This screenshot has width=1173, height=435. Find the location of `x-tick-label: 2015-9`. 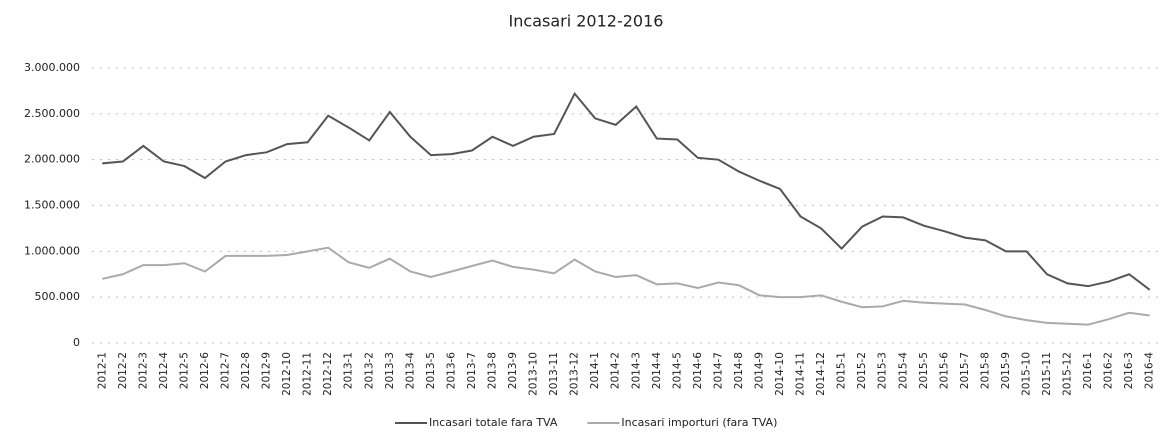

x-tick-label: 2015-9 is located at coordinates (1006, 370).